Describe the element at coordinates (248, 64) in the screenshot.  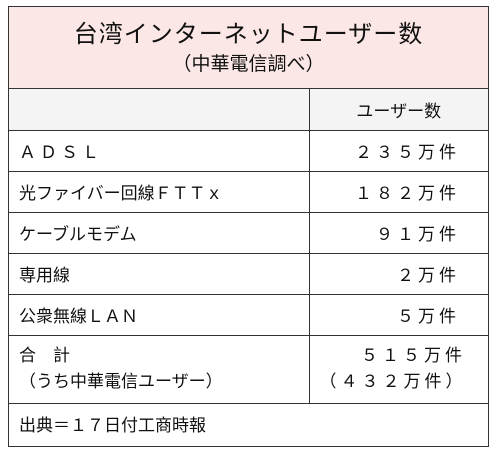
I see `table-subtitle: （中華電信調べ）` at that location.